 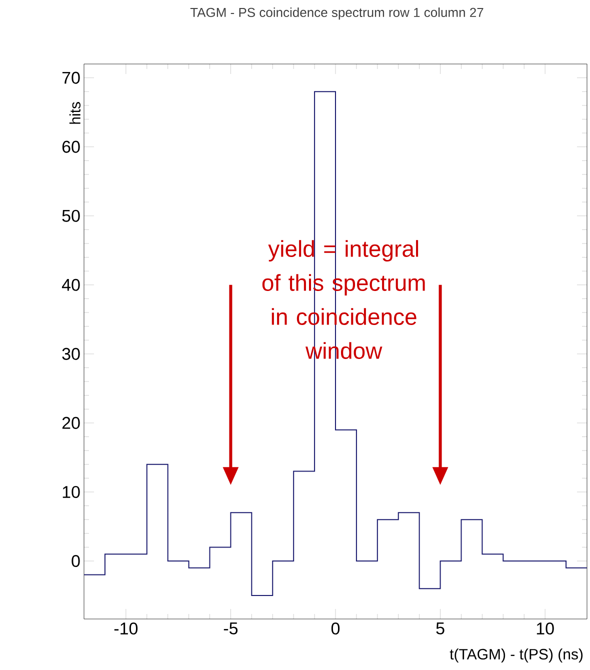 I want to click on x-tick-label: 5, so click(x=440, y=628).